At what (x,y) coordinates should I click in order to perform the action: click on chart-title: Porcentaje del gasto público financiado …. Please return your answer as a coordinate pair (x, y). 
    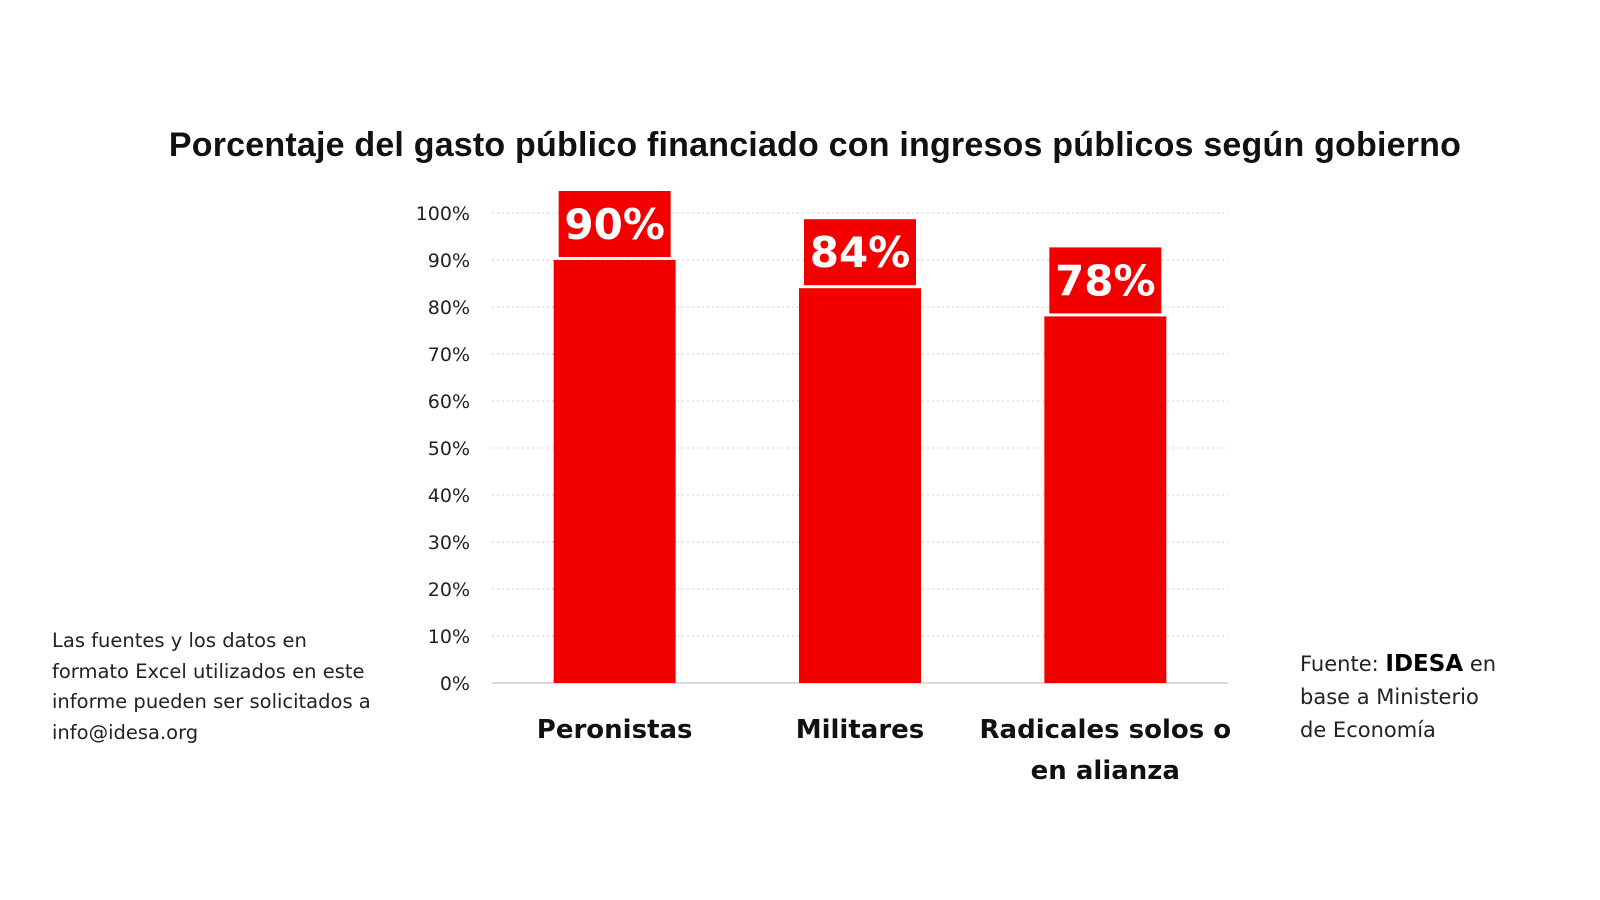
    Looking at the image, I should click on (815, 145).